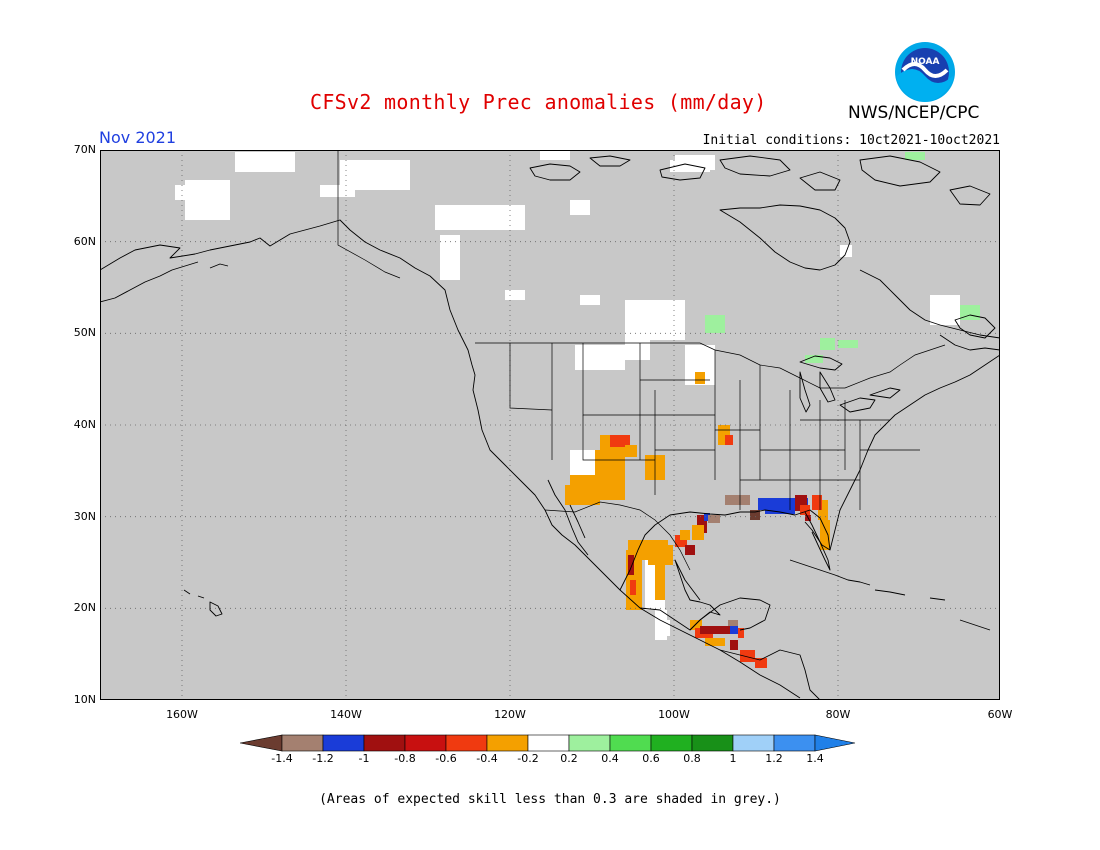 This screenshot has width=1100, height=850. What do you see at coordinates (538, 102) in the screenshot?
I see `map-title: CFSv2 monthly Prec anomalies (mm/day)` at bounding box center [538, 102].